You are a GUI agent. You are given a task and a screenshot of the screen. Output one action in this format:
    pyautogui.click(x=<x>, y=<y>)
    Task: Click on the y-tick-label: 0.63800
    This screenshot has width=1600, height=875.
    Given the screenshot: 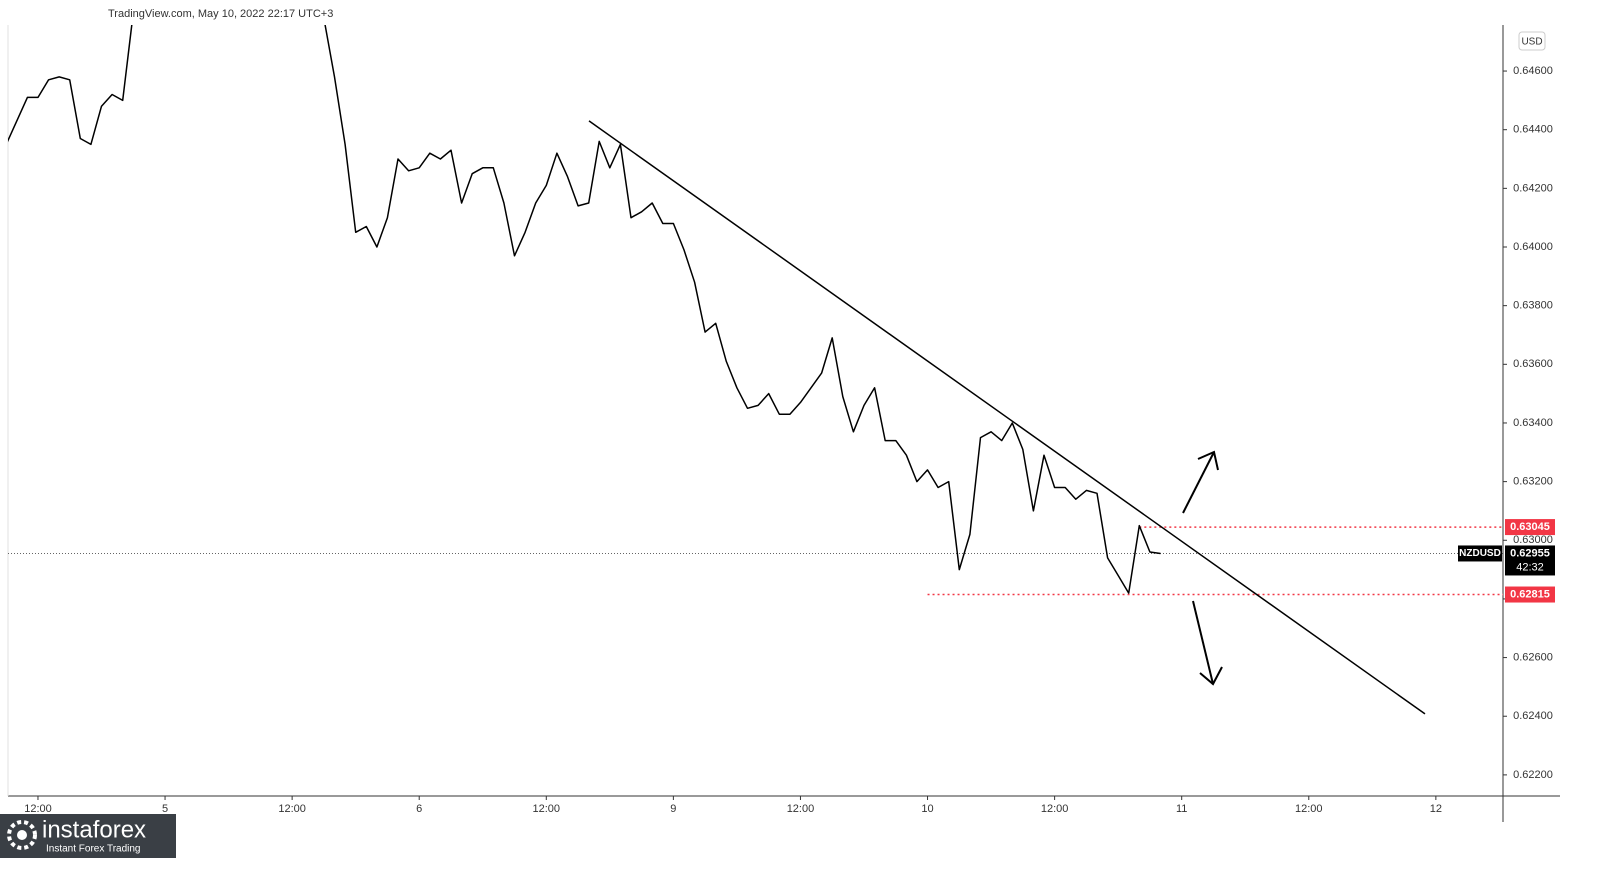 What is the action you would take?
    pyautogui.click(x=1533, y=306)
    